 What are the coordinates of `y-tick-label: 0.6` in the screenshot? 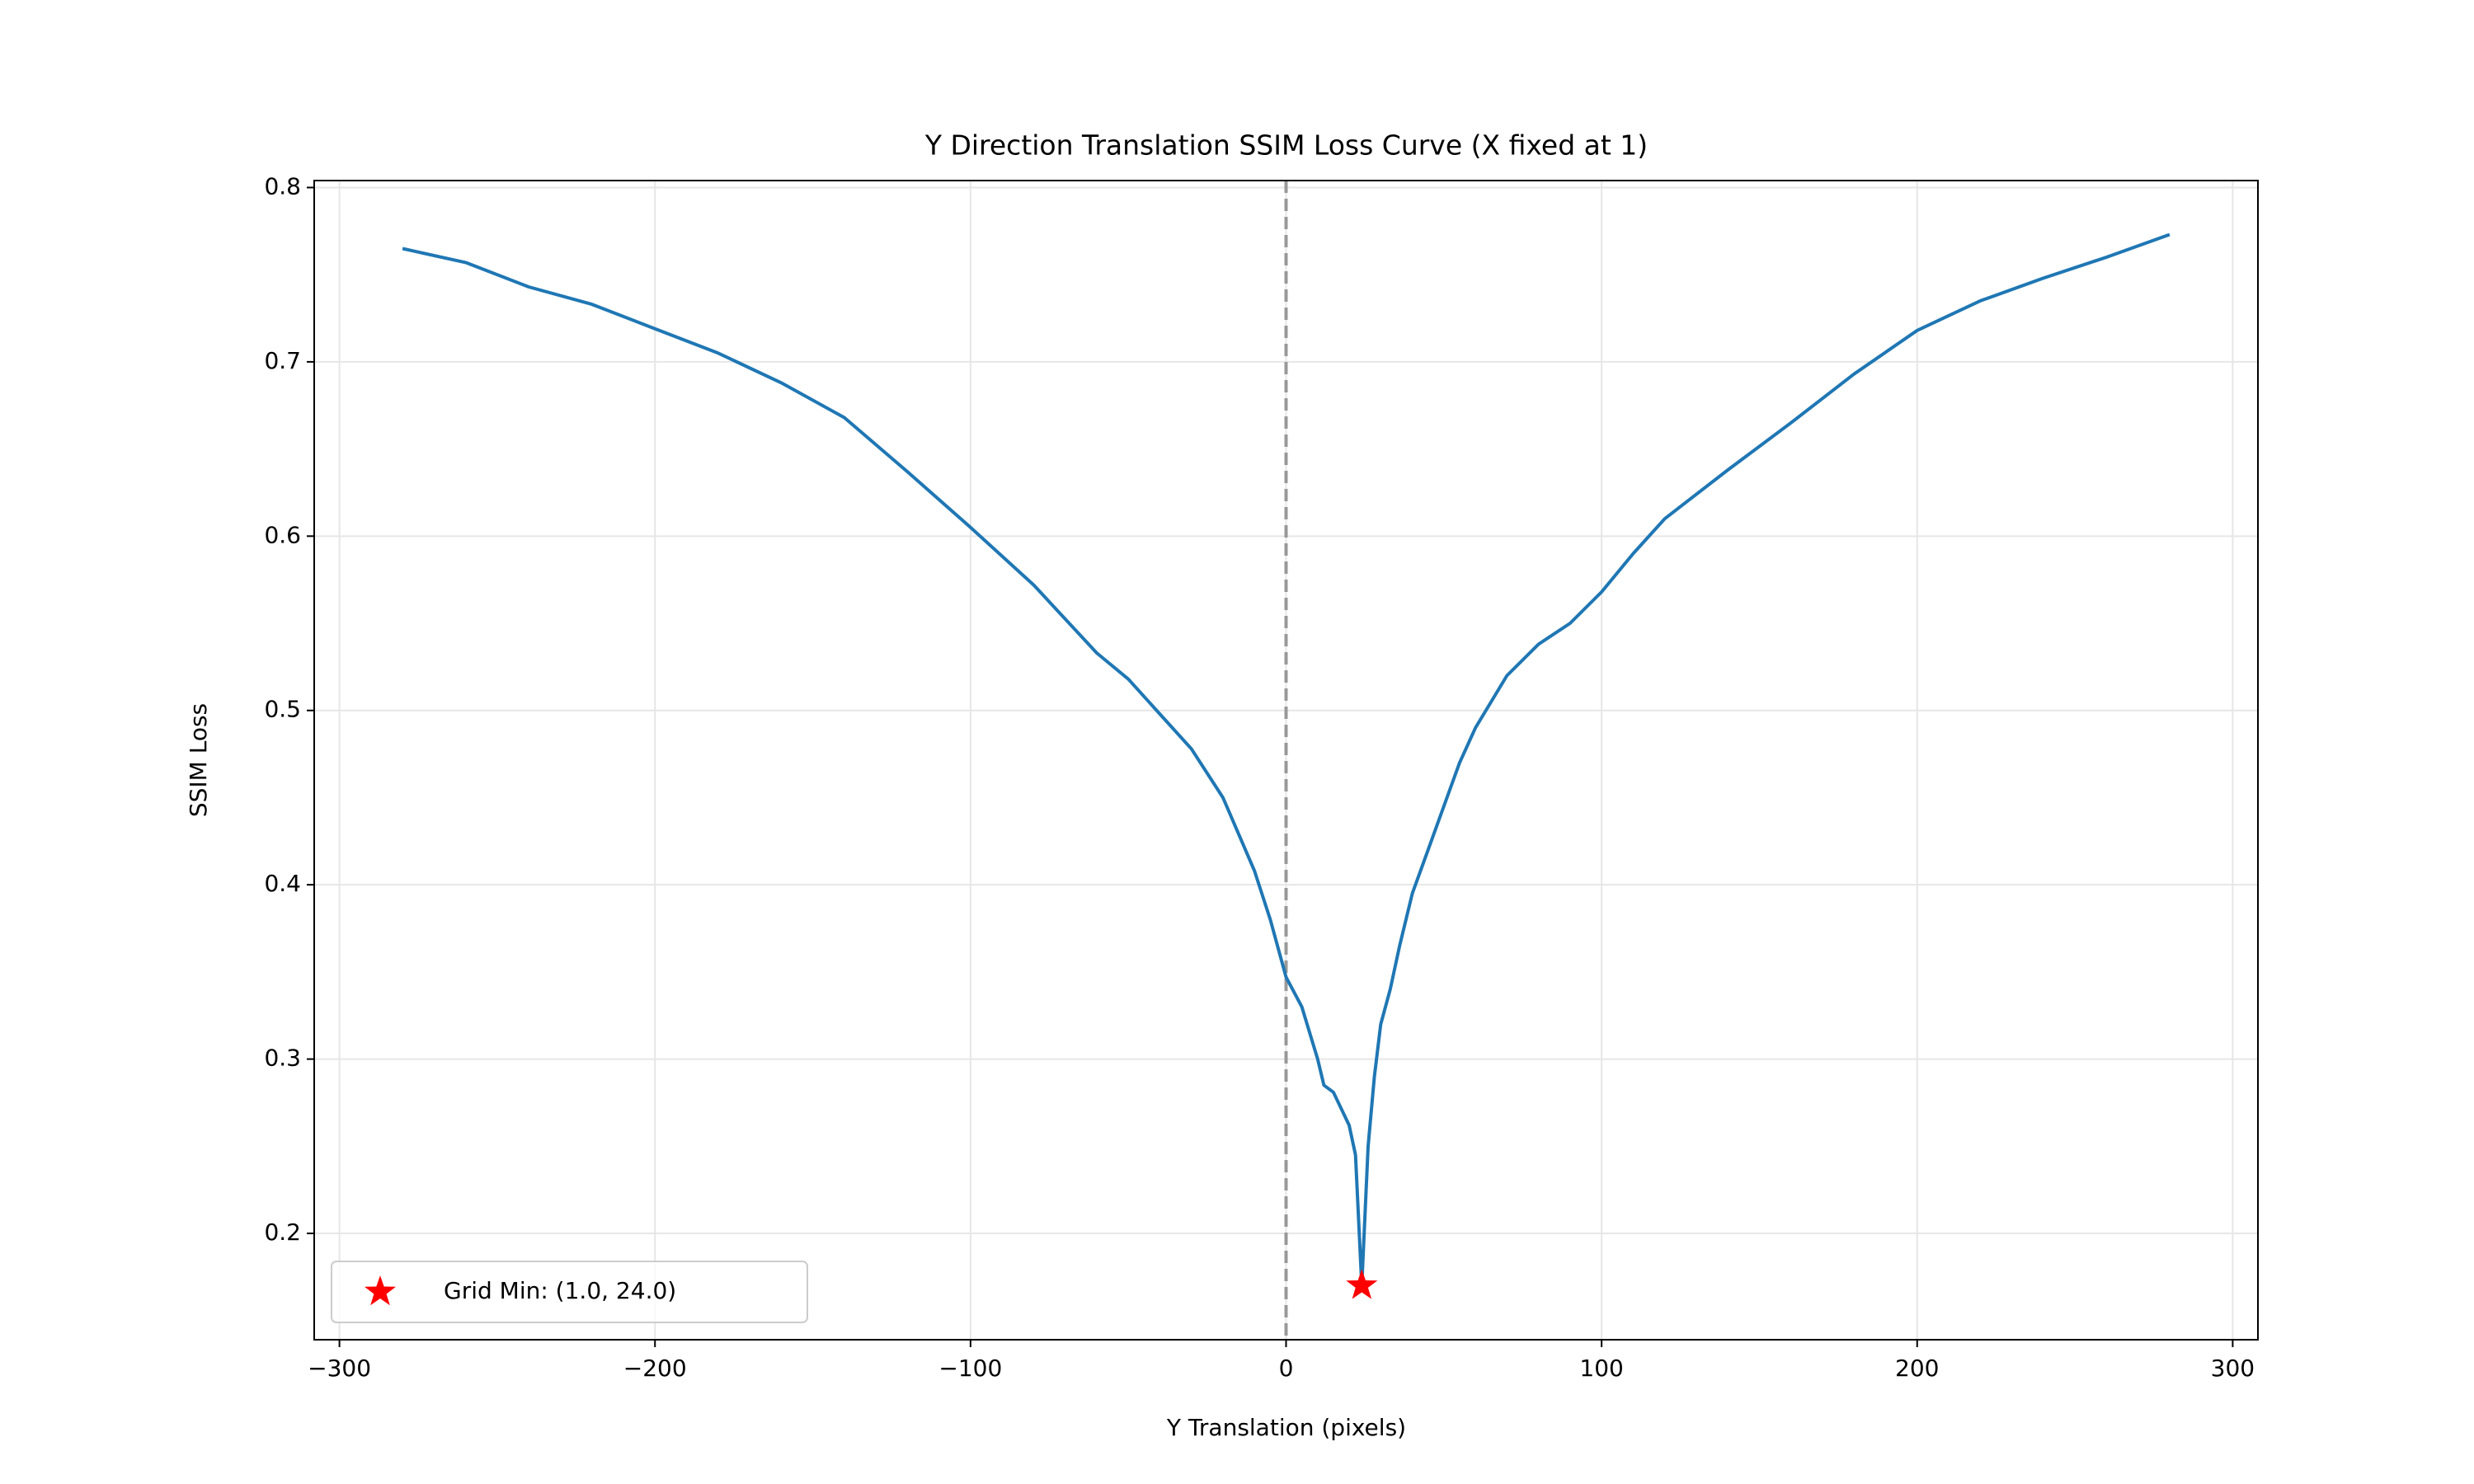 It's located at (282, 534).